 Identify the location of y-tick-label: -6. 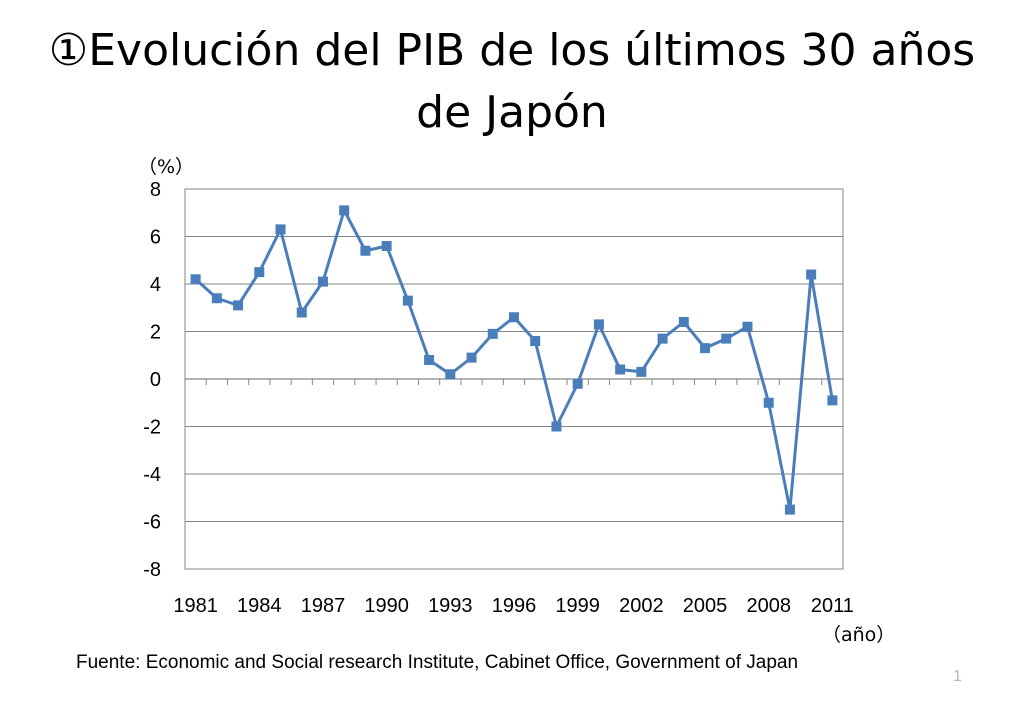
(152, 523).